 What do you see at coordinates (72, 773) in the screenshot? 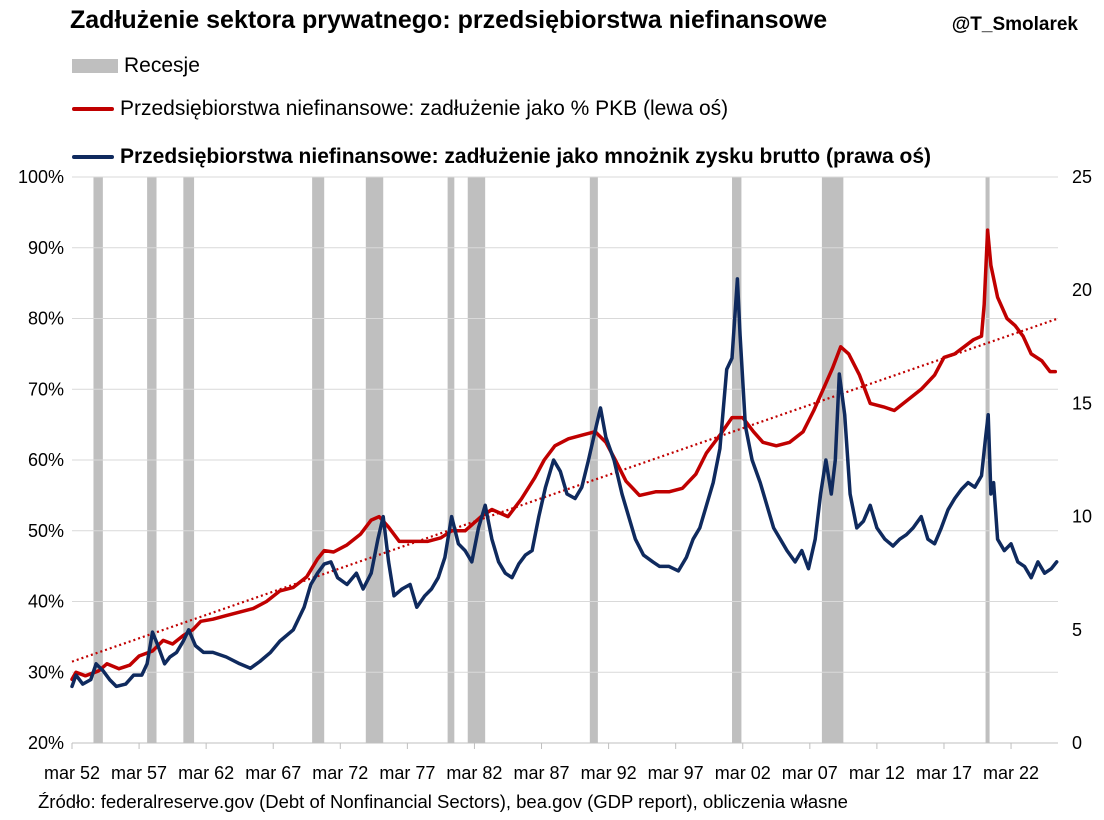
I see `x-tick-label: mar 52` at bounding box center [72, 773].